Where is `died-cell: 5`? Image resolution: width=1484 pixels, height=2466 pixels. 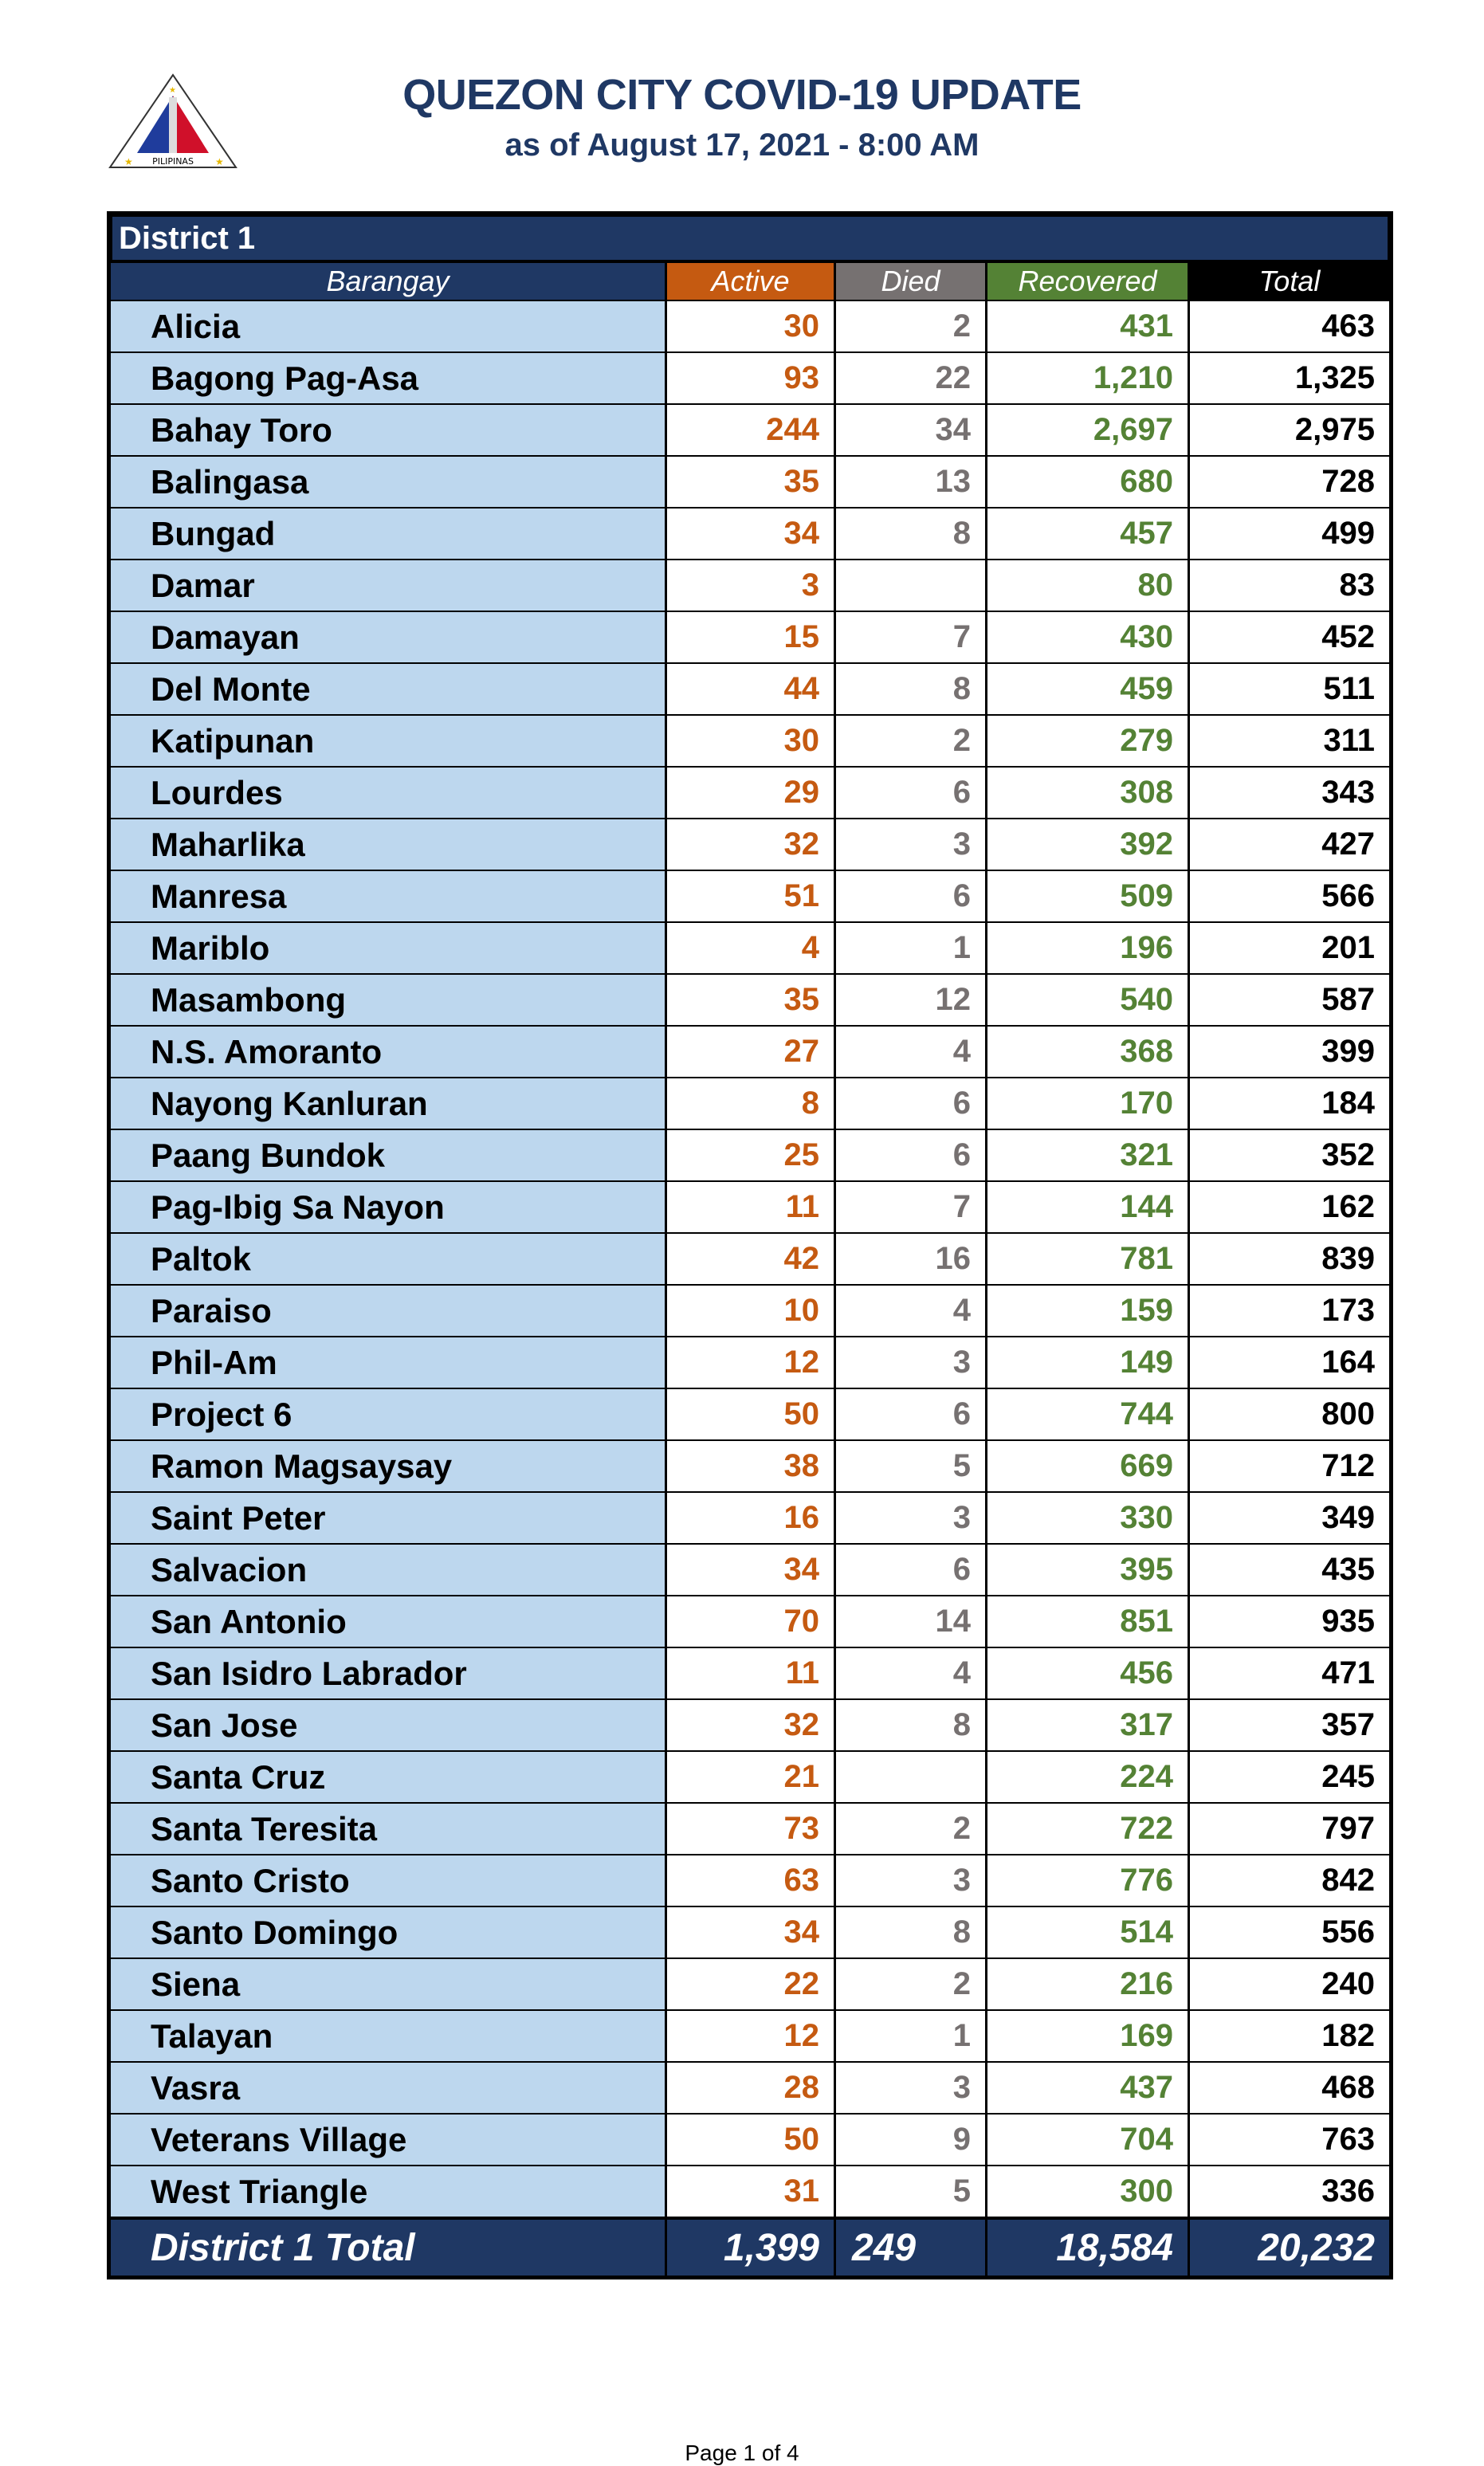 died-cell: 5 is located at coordinates (911, 1466).